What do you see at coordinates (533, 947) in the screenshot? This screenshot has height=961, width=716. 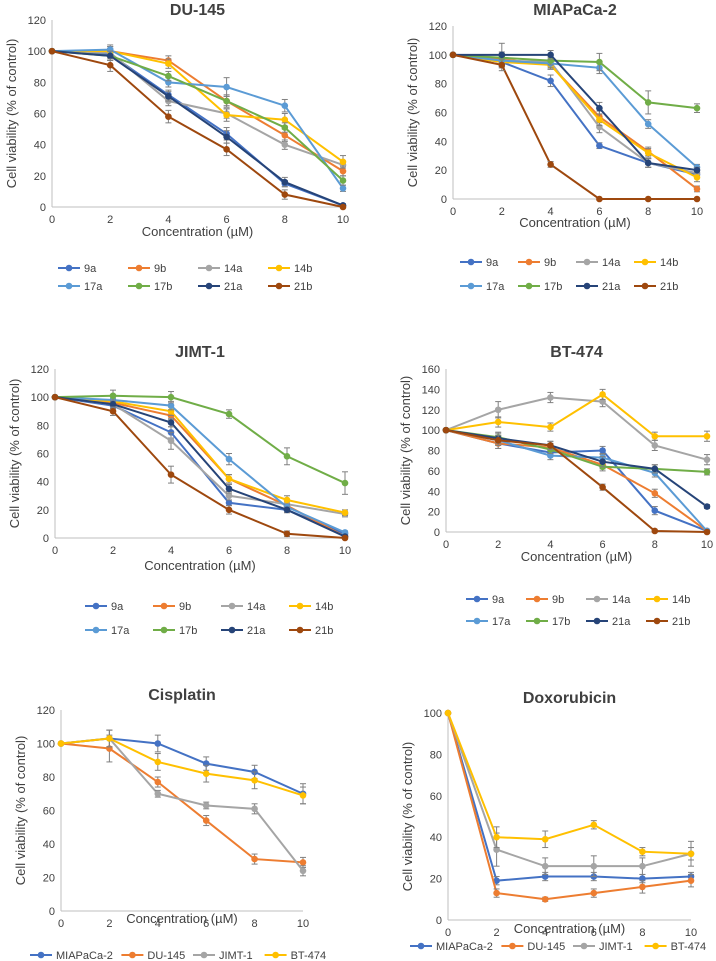 I see `legend-item-DU-145: DU-145` at bounding box center [533, 947].